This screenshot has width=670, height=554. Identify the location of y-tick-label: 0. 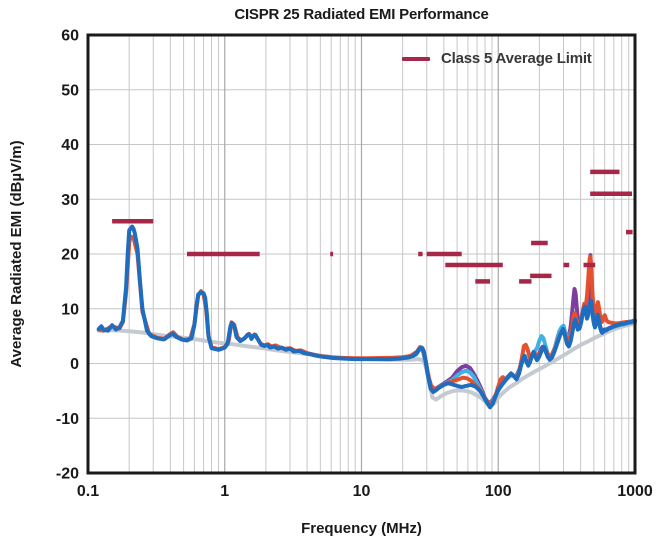
(74, 364).